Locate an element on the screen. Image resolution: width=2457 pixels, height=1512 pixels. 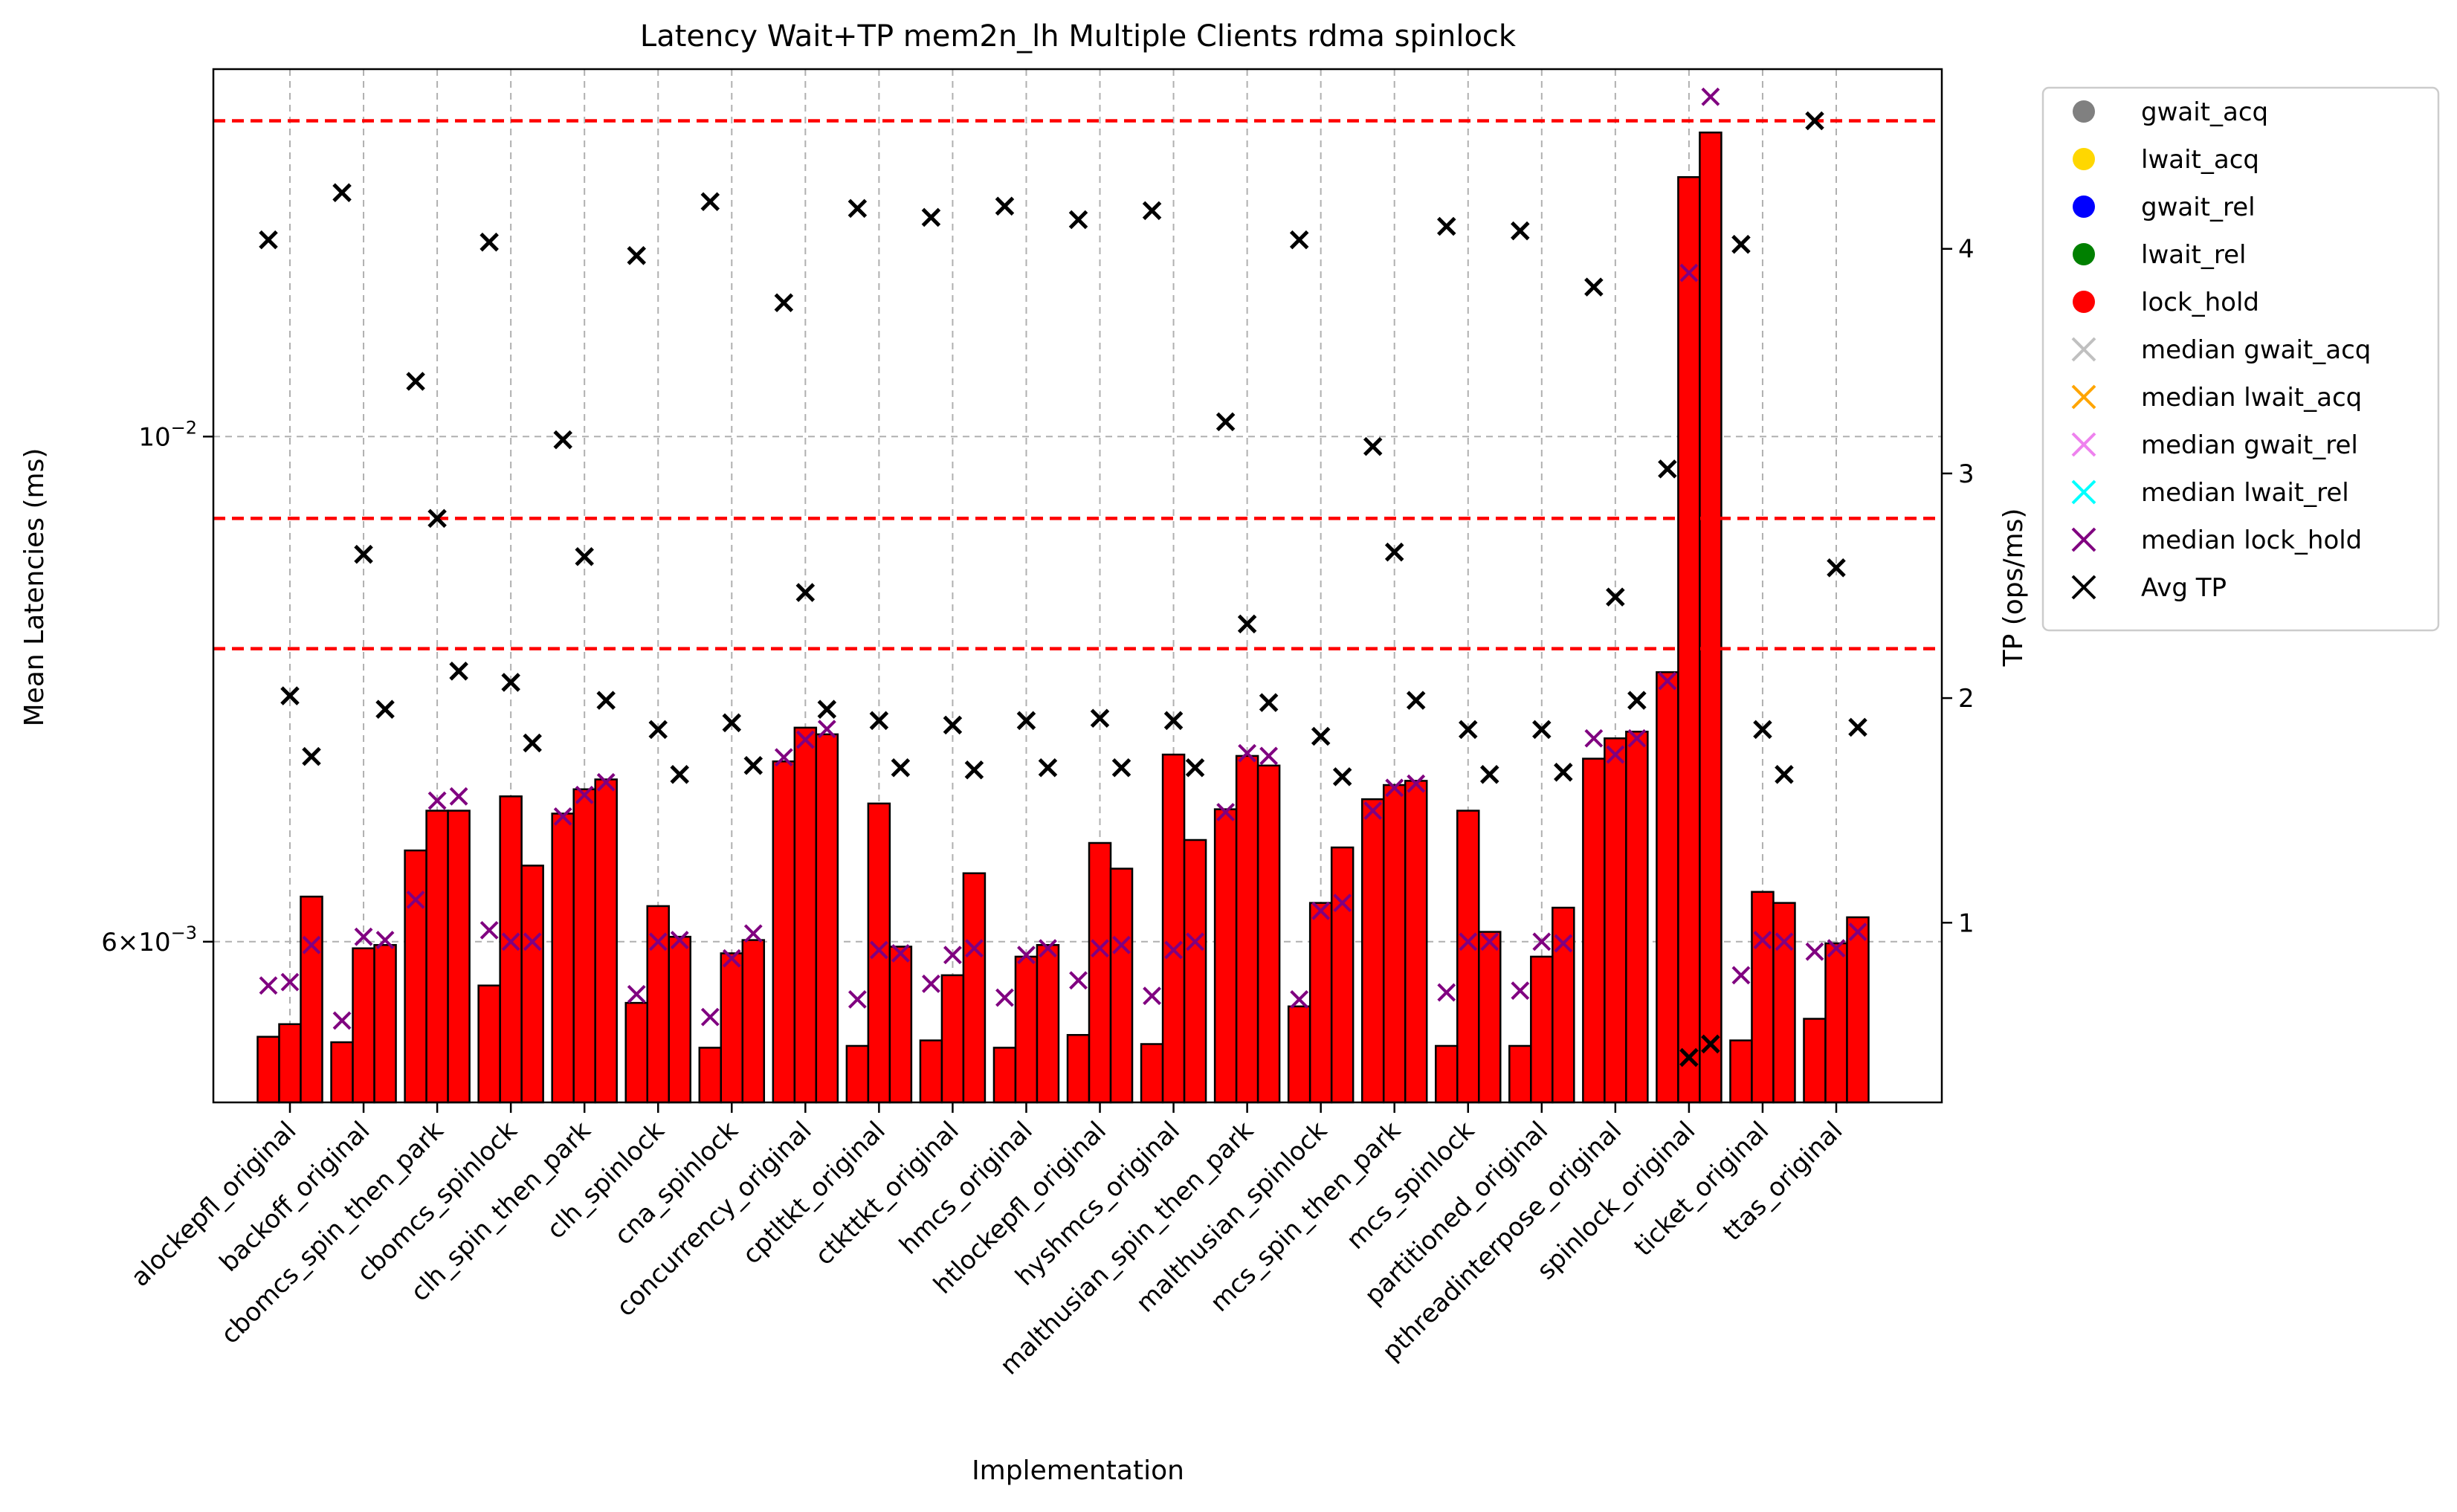
legend-label: median gwait_rel is located at coordinates (2249, 445).